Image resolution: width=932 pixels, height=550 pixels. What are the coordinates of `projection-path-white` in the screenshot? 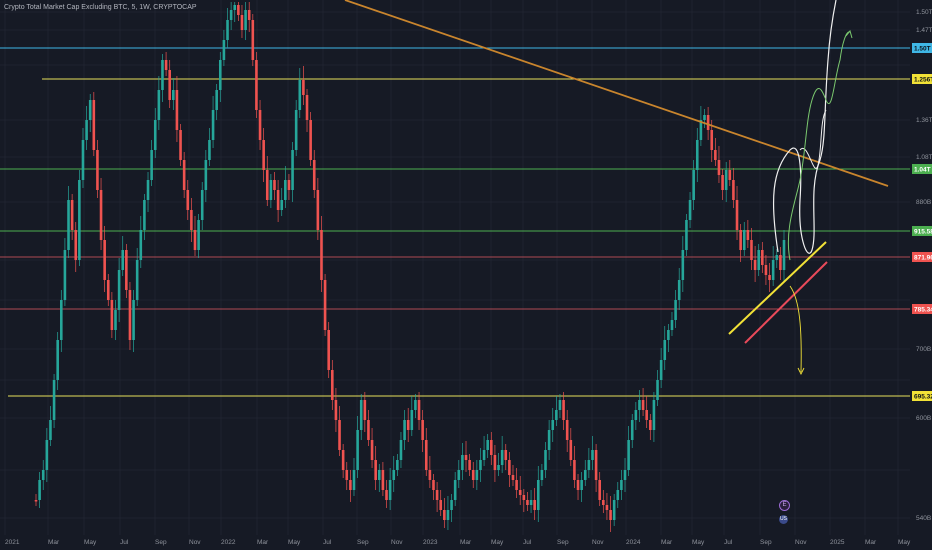 It's located at (804, 127).